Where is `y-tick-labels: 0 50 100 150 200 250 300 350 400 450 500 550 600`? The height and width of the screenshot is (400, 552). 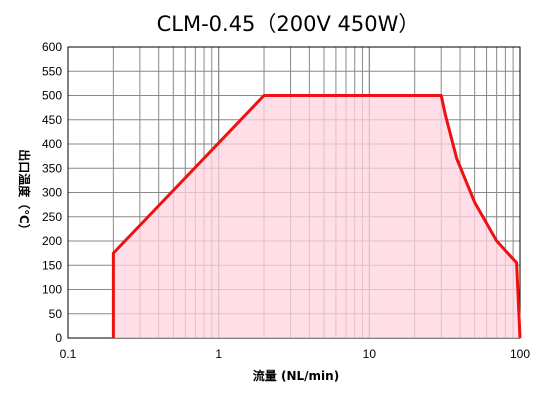 y-tick-labels: 0 50 100 150 200 250 300 350 400 450 500 550 600 is located at coordinates (52, 192).